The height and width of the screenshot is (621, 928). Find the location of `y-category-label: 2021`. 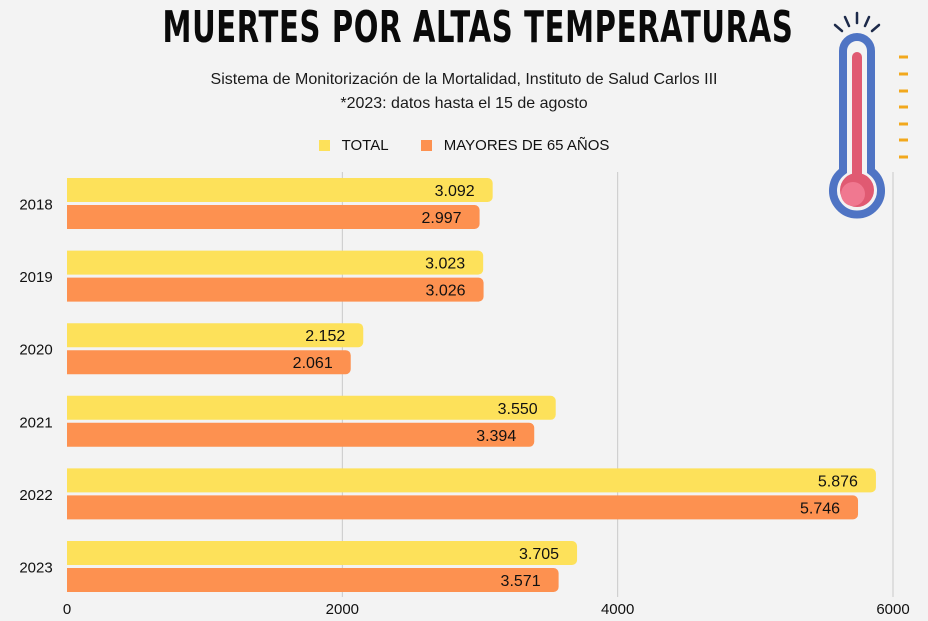

y-category-label: 2021 is located at coordinates (35, 422).